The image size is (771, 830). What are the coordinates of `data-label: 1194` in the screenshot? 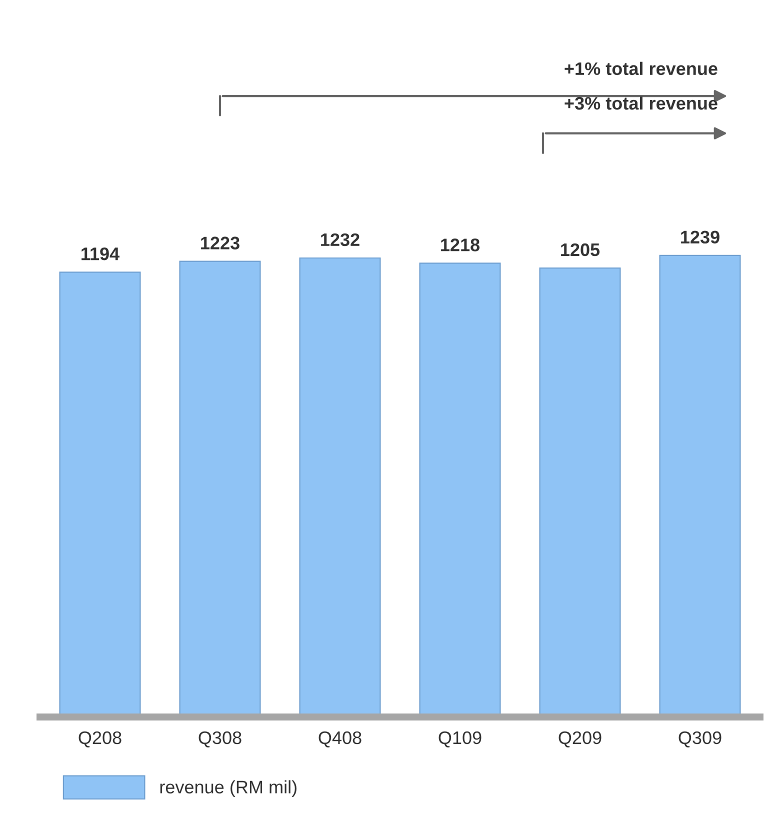 It's located at (101, 253).